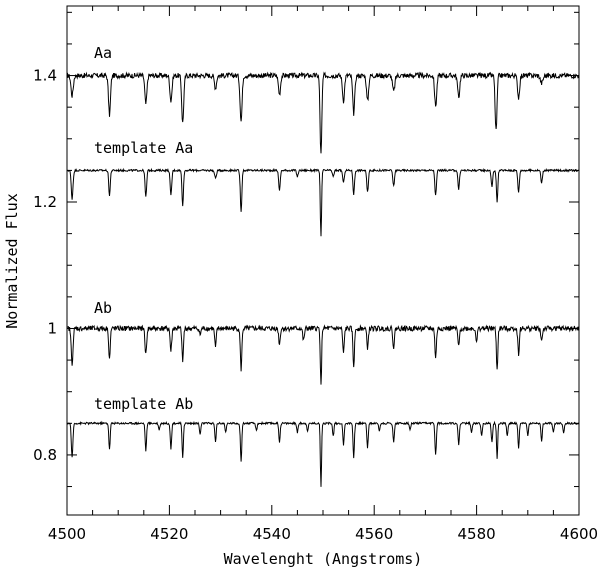 The image size is (600, 571). What do you see at coordinates (45, 202) in the screenshot?
I see `y-tick-label: 1.2` at bounding box center [45, 202].